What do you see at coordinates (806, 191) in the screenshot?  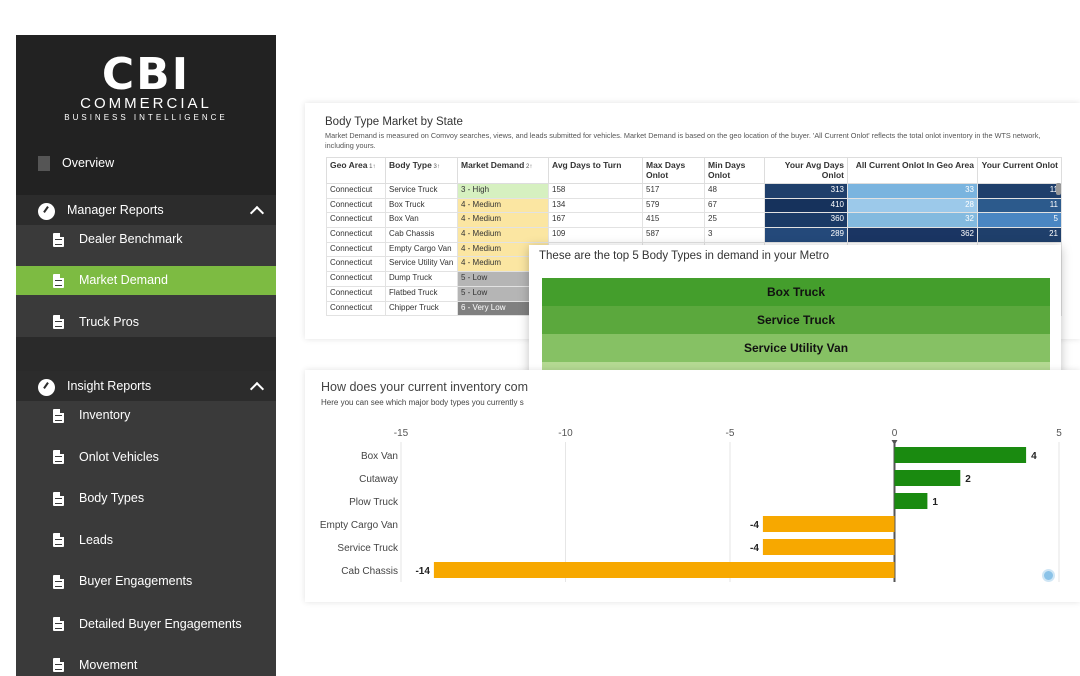 I see `table-cell: 313` at bounding box center [806, 191].